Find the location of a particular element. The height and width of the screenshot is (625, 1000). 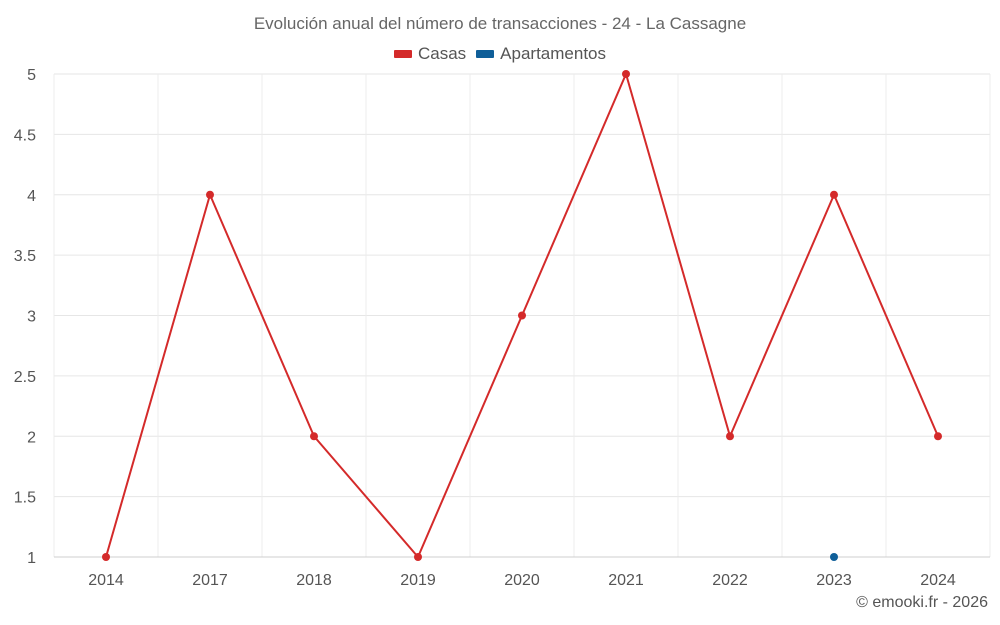

x-tick-label: 2018 is located at coordinates (314, 580).